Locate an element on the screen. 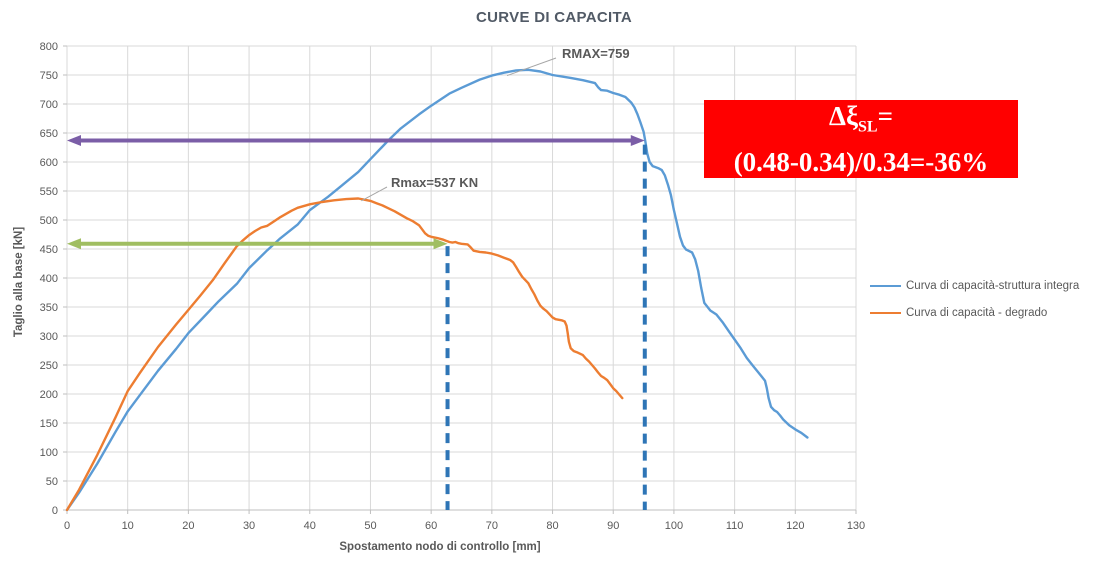 This screenshot has height=564, width=1108. x-axis-title: Spostamento nodo di controllo [mm] is located at coordinates (440, 547).